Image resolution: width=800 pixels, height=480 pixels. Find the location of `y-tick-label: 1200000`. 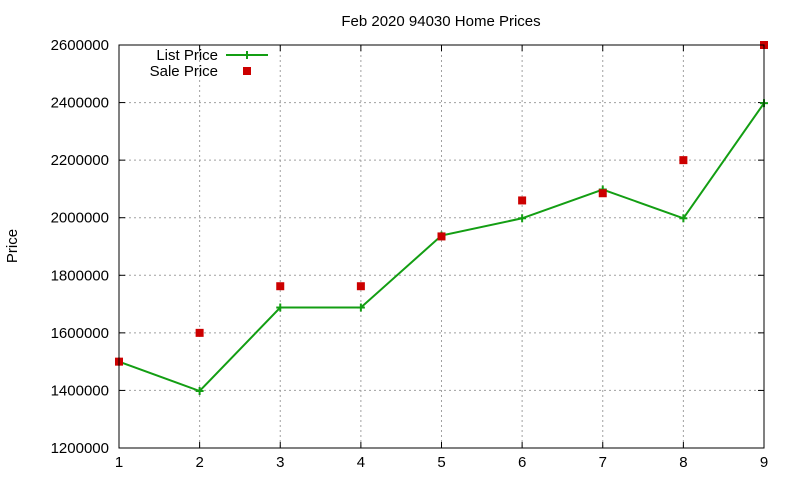

y-tick-label: 1200000 is located at coordinates (80, 448).